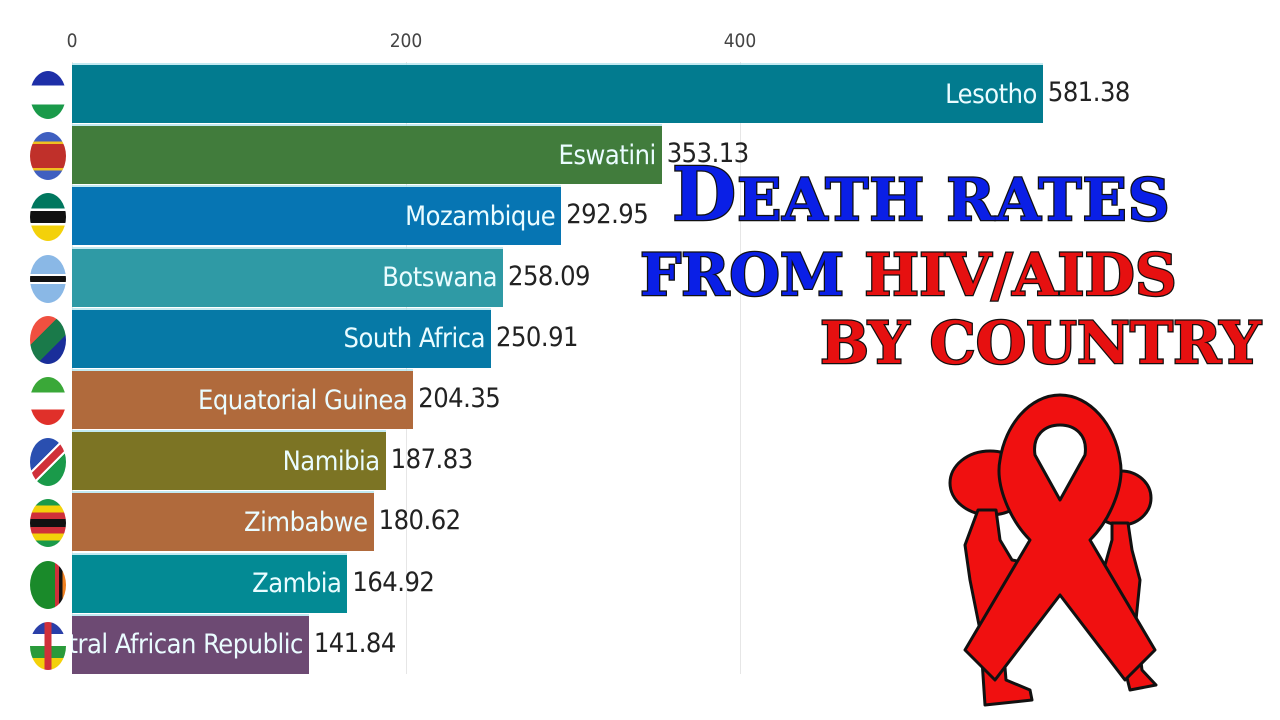 This screenshot has width=1280, height=720. I want to click on bar-row: Equatorial Guinea 204.35, so click(640, 400).